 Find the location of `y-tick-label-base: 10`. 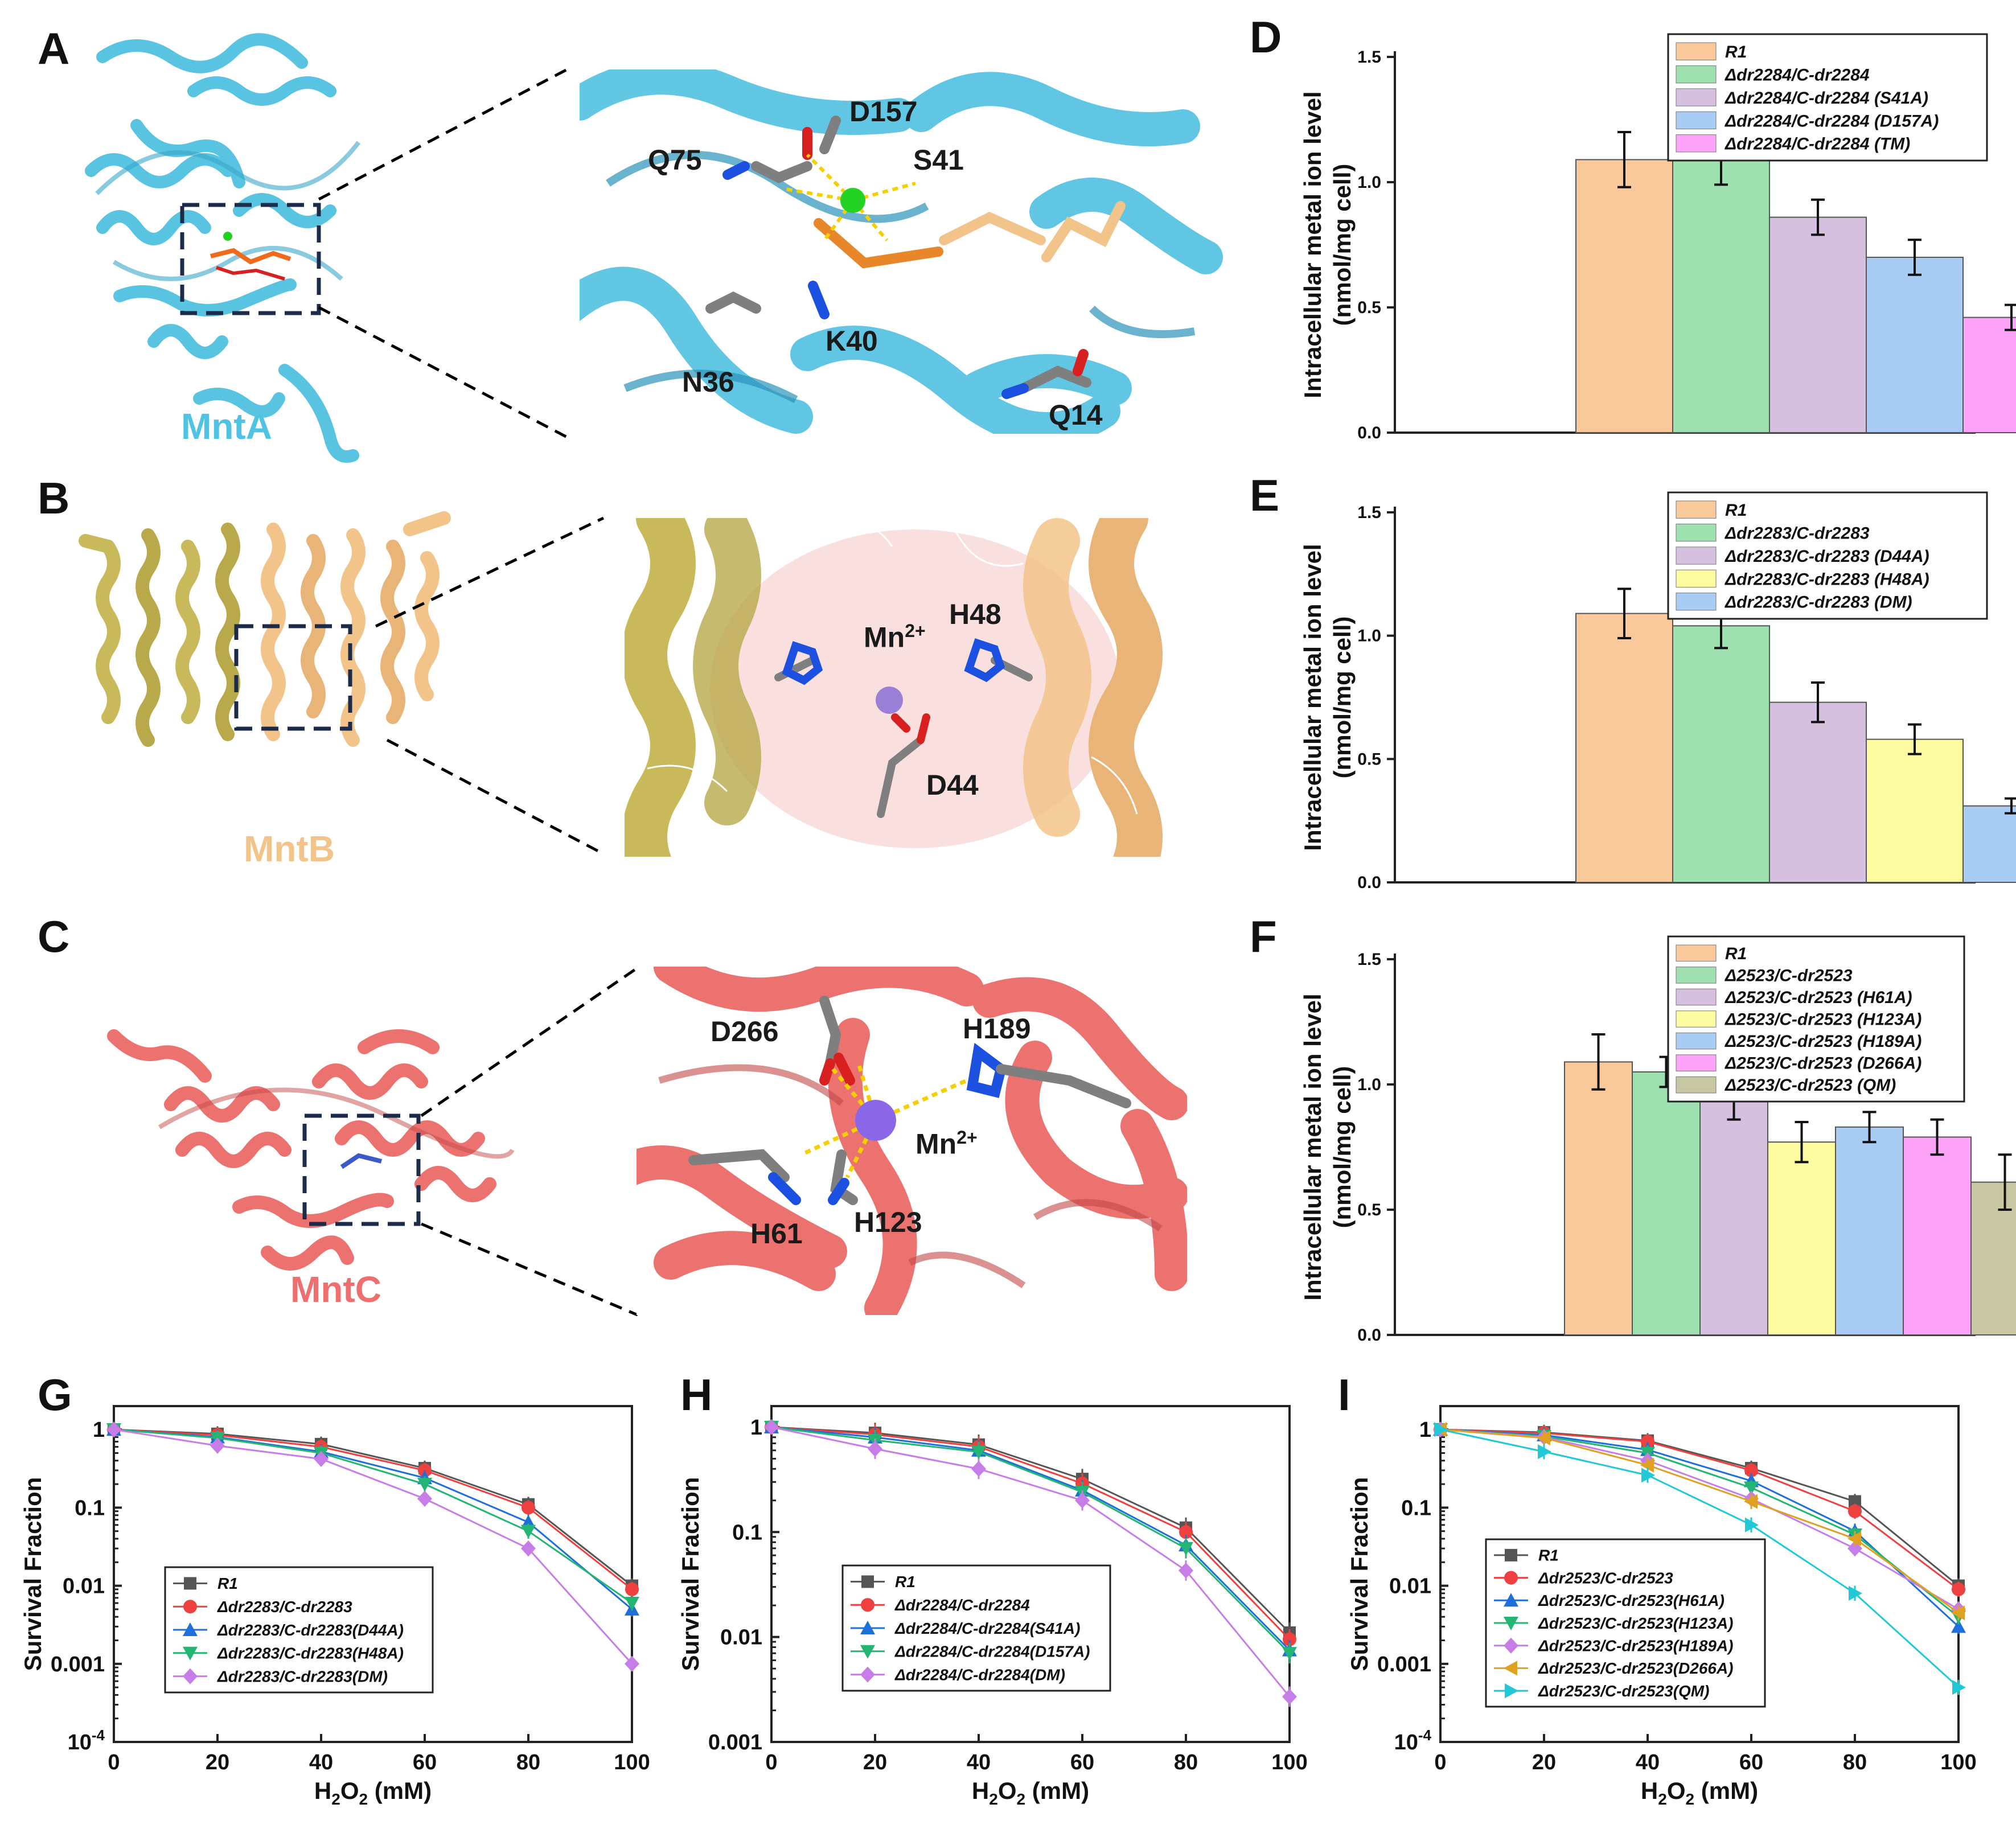

y-tick-label-base: 10 is located at coordinates (1406, 1742).